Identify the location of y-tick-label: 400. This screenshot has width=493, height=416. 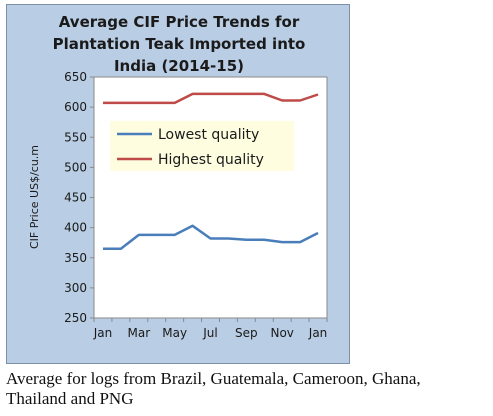
(75, 228).